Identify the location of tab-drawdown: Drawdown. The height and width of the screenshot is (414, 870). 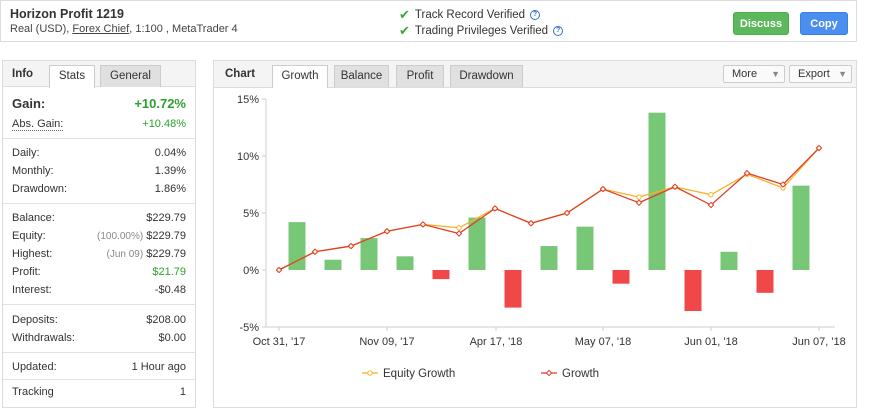
(486, 76).